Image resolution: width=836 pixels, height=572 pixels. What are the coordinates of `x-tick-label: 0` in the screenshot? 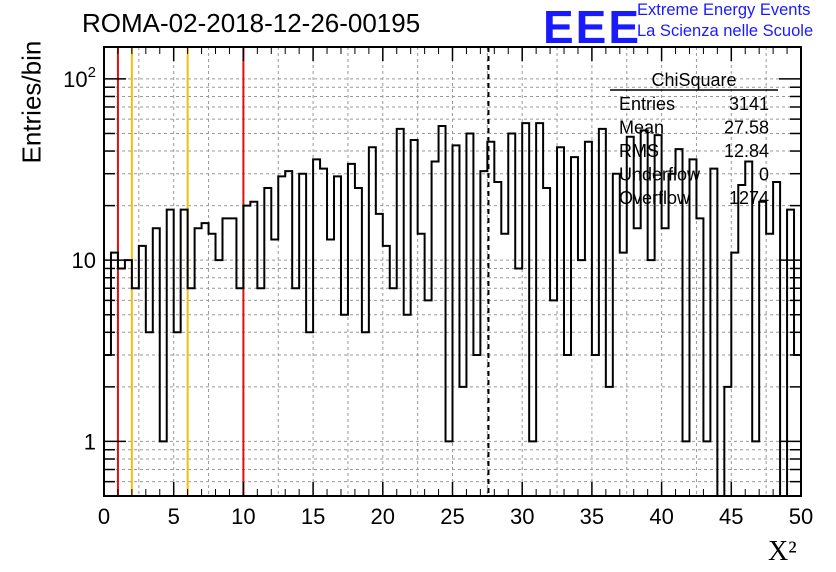 It's located at (104, 516).